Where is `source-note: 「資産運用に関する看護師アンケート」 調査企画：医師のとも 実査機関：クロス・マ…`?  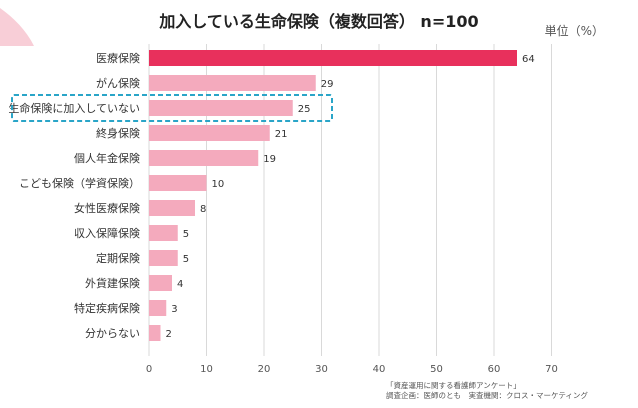
source-note: 「資産運用に関する看護師アンケート」 調査企画：医師のとも 実査機関：クロス・マ… is located at coordinates (487, 391).